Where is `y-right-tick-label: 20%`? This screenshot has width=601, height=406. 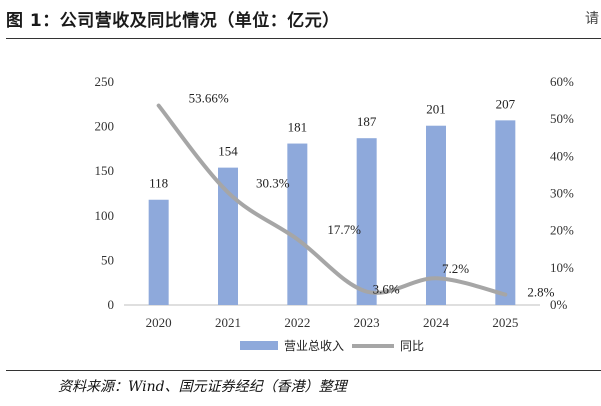 y-right-tick-label: 20% is located at coordinates (562, 230).